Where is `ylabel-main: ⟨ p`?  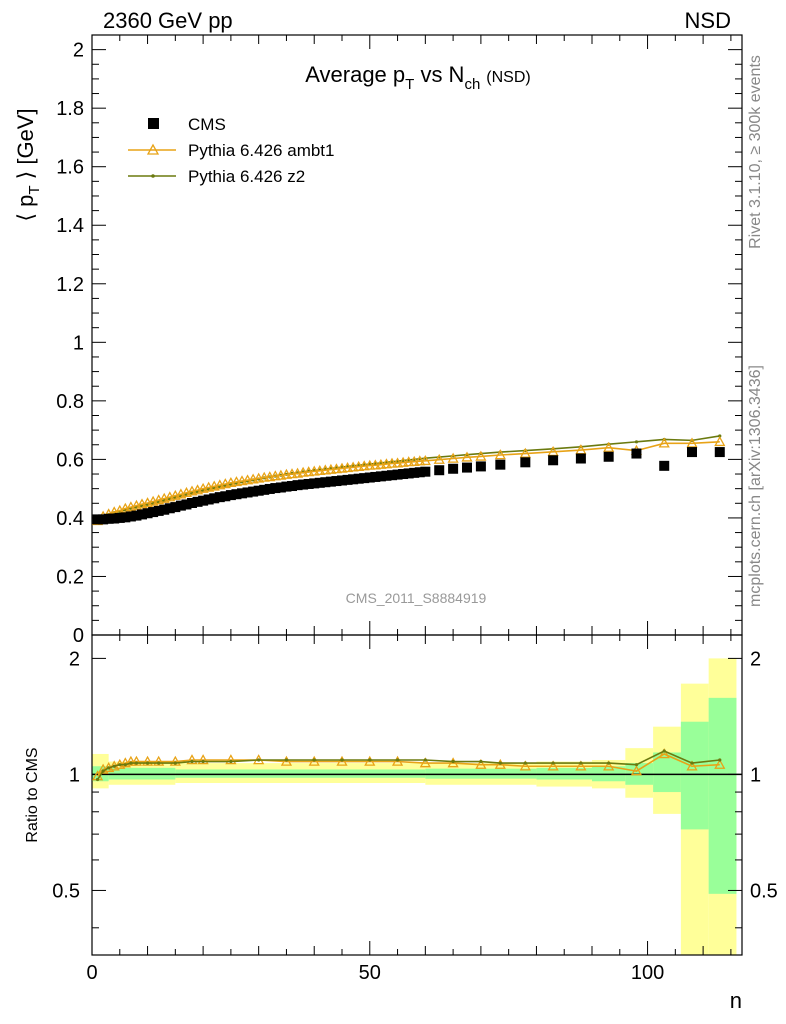 ylabel-main: ⟨ p is located at coordinates (25, 208).